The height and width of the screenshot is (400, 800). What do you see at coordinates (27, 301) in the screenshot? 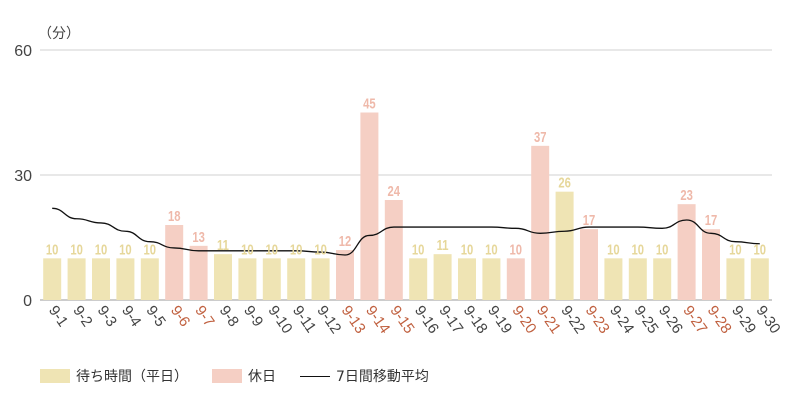
I see `y-tick-label: 0` at bounding box center [27, 301].